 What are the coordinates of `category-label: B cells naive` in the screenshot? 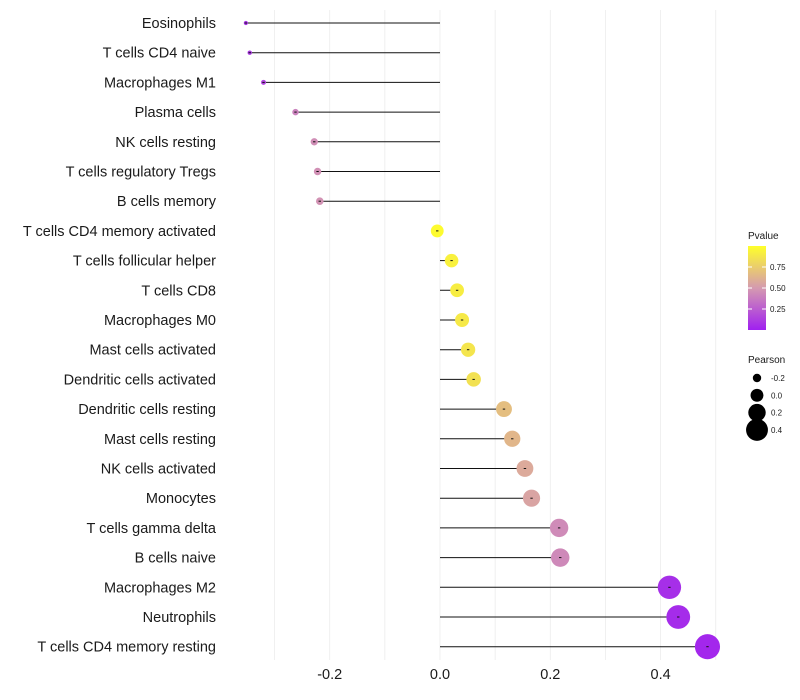 It's located at (175, 559).